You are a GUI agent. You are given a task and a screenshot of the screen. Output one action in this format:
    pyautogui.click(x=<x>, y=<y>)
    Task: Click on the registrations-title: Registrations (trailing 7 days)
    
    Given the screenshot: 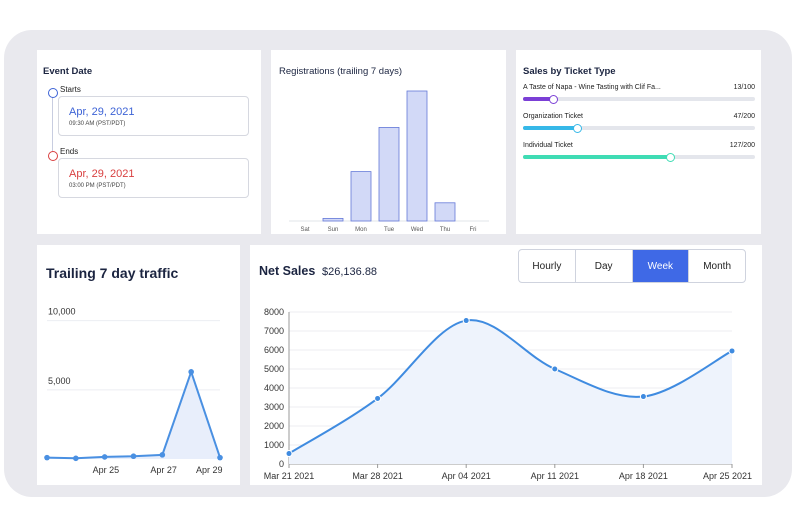 What is the action you would take?
    pyautogui.click(x=341, y=71)
    